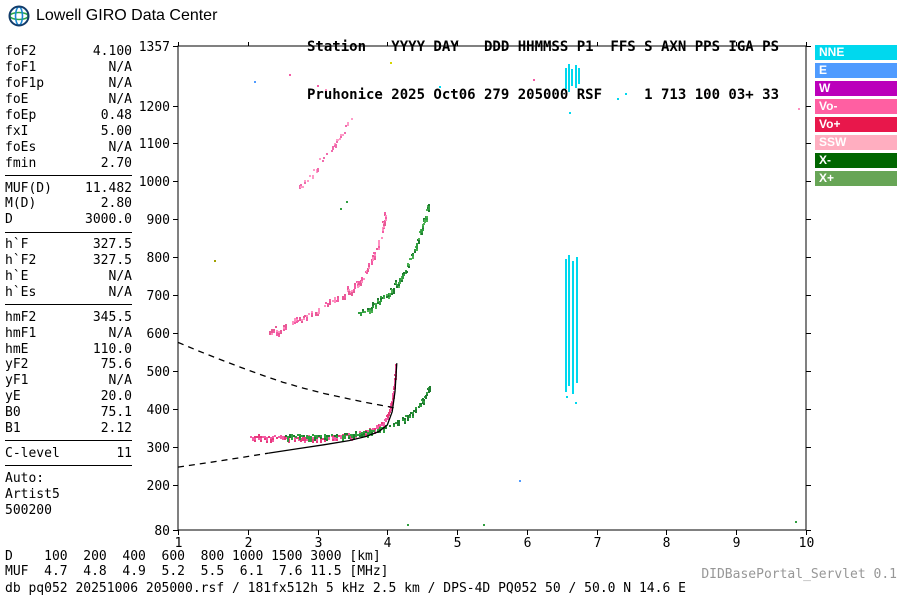  What do you see at coordinates (158, 372) in the screenshot?
I see `svg-text: 500` at bounding box center [158, 372].